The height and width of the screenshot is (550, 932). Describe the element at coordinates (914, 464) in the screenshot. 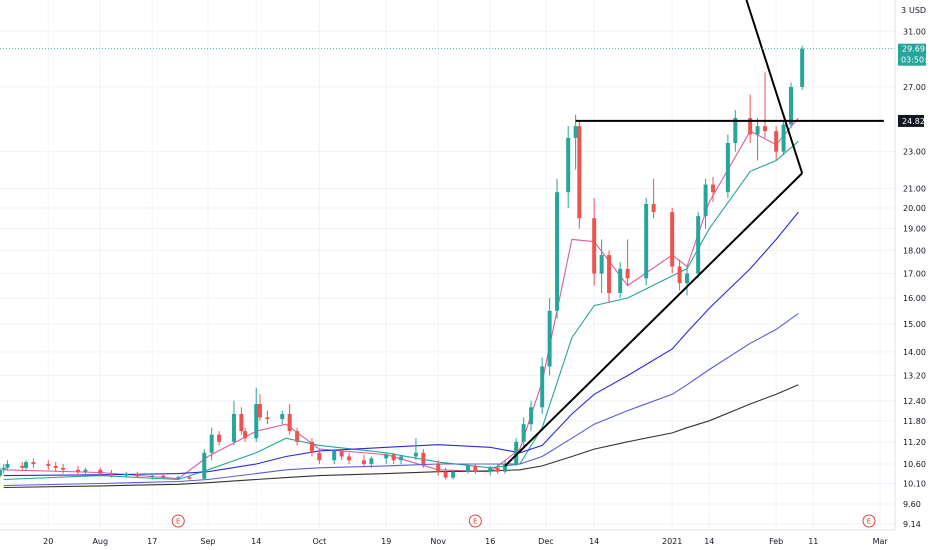

I see `price-tick-label: 10.60` at that location.